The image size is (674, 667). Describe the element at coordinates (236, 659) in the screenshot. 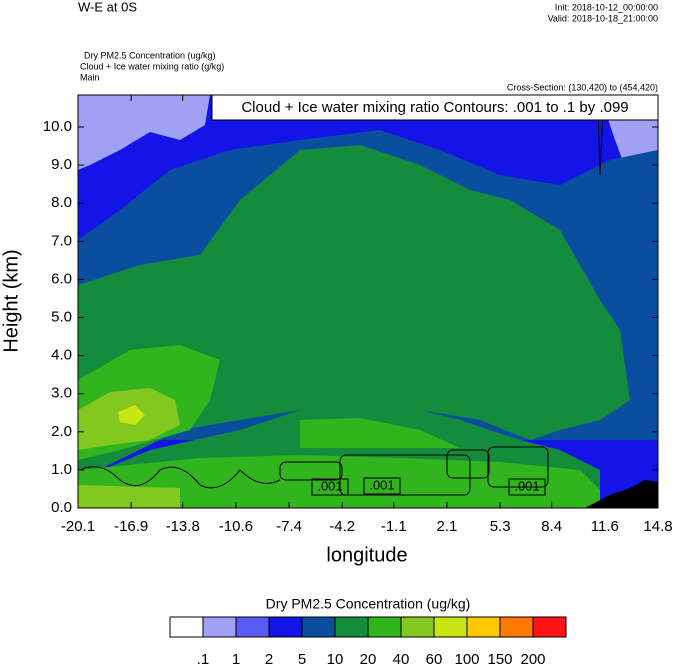

I see `colorbar-label: 1` at that location.